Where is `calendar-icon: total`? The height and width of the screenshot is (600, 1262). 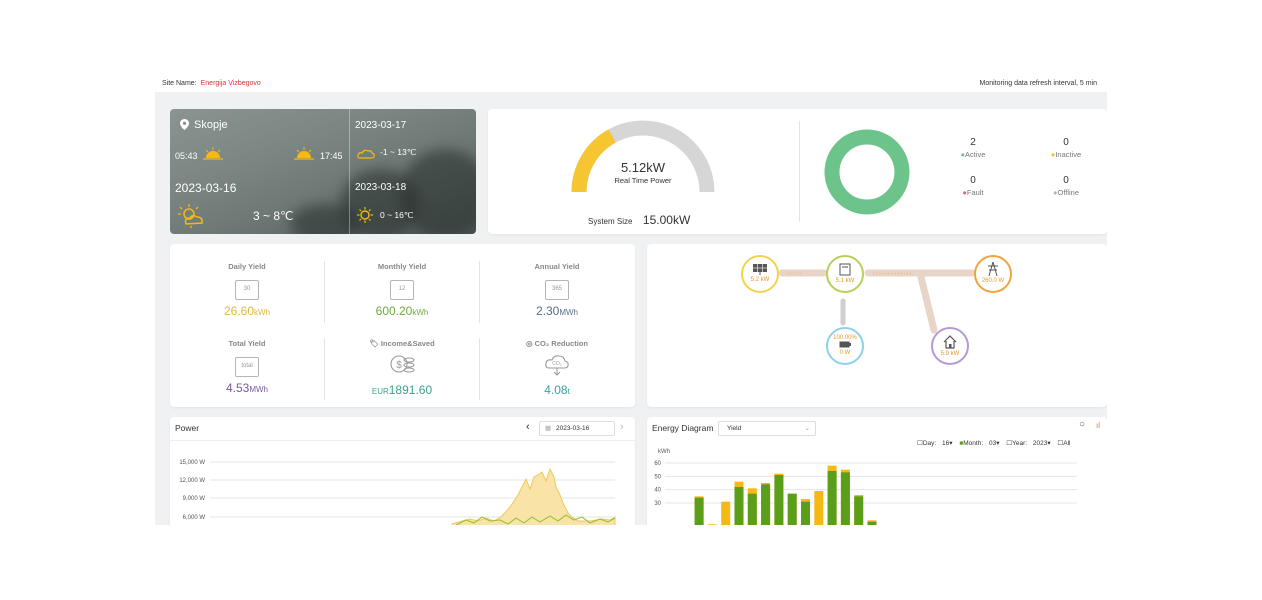
calendar-icon: total is located at coordinates (247, 367).